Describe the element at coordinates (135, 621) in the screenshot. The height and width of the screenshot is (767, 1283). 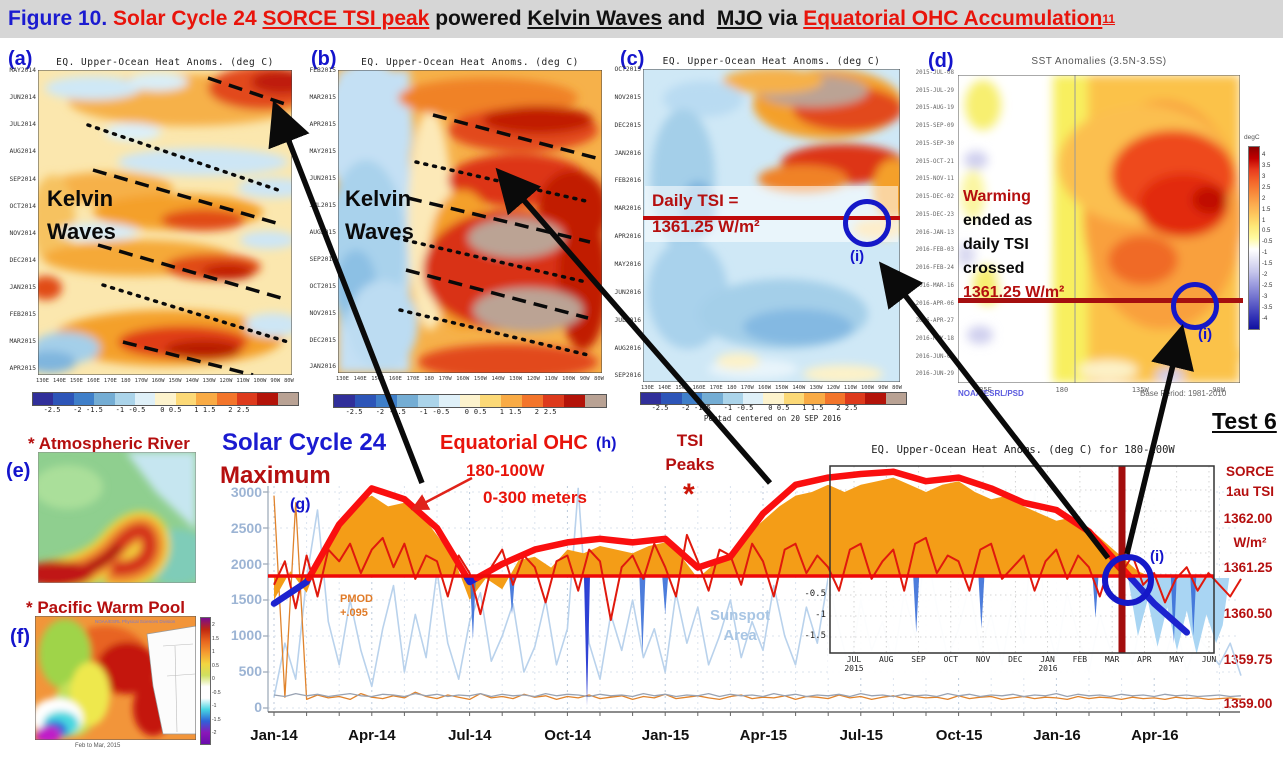
I see `panel-f-credit: NOAA/ESRL Physical Sciences Division` at that location.